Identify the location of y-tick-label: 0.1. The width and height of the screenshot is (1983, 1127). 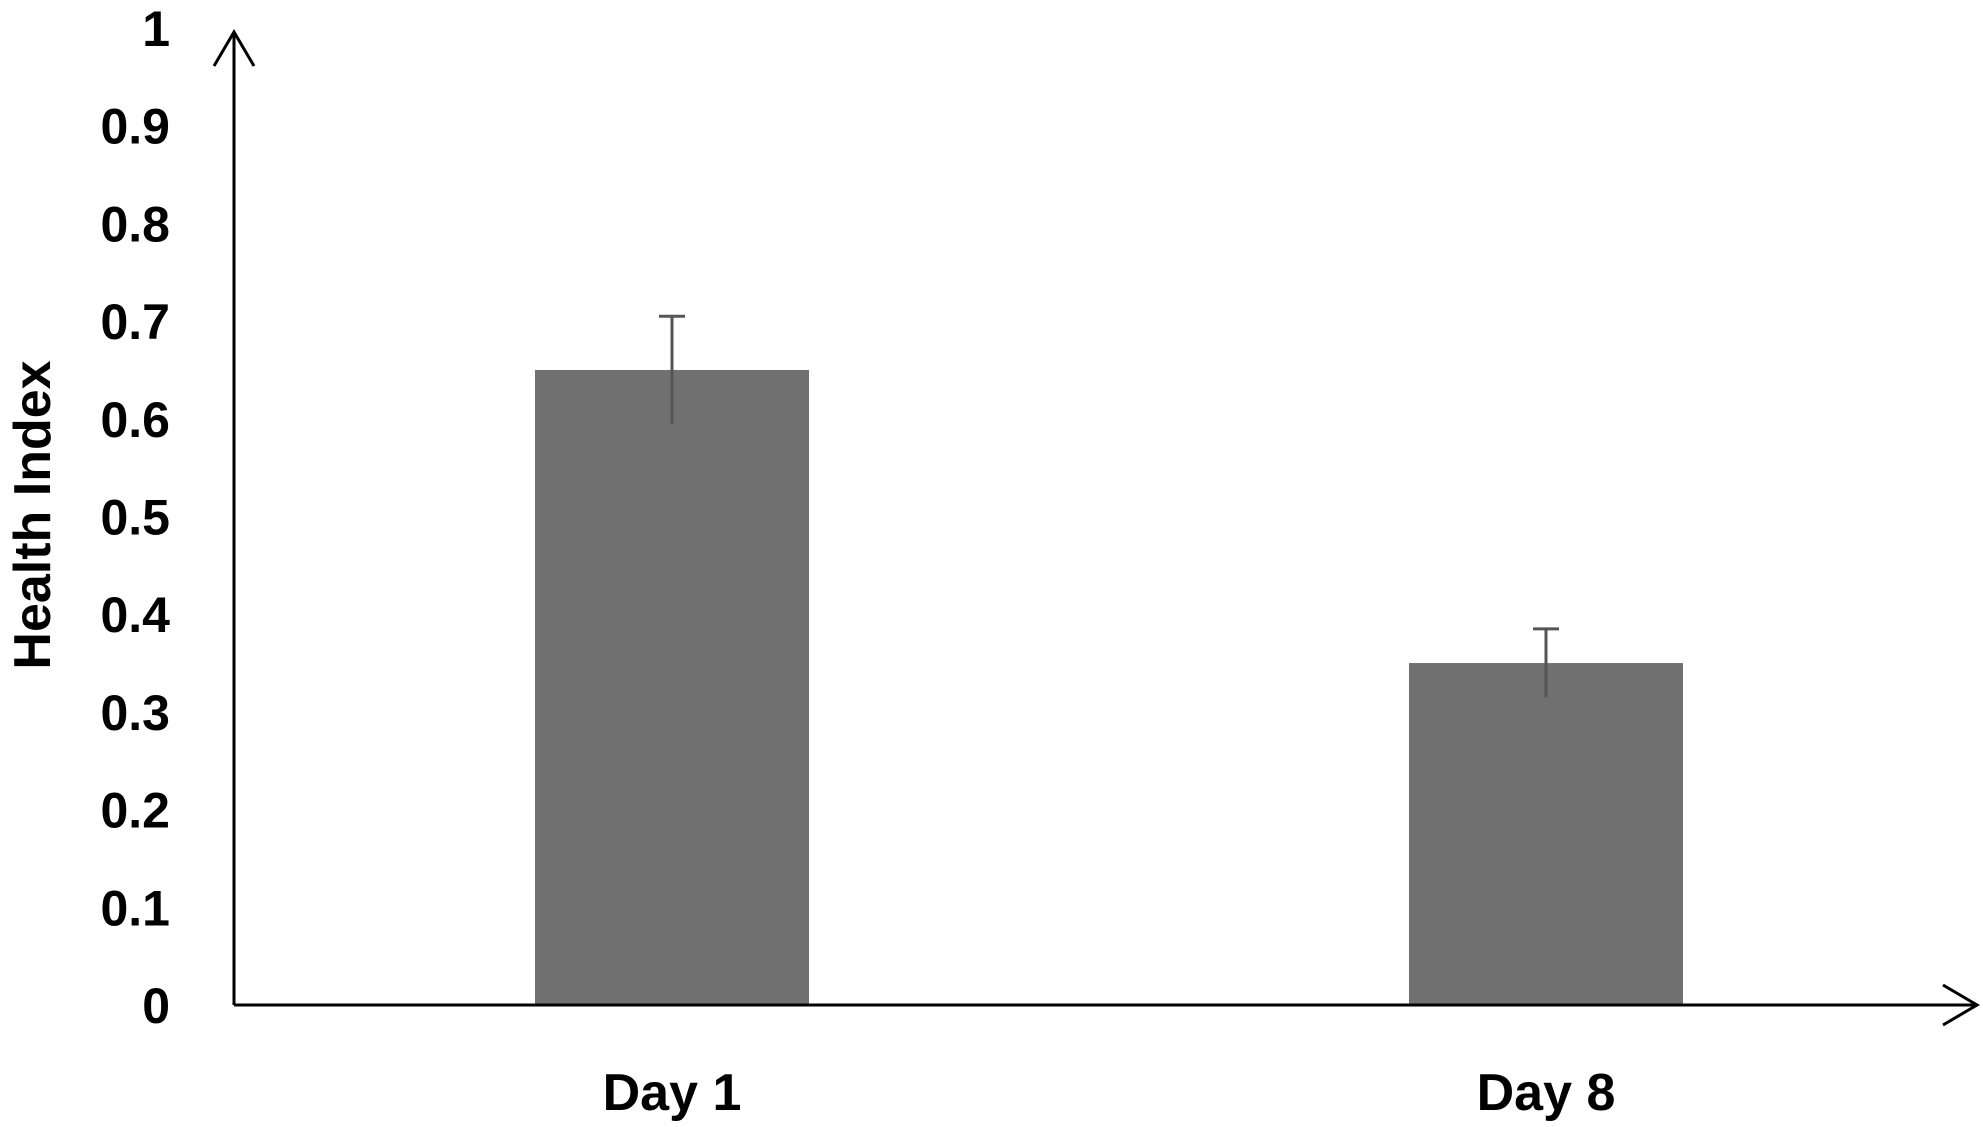
(135, 908).